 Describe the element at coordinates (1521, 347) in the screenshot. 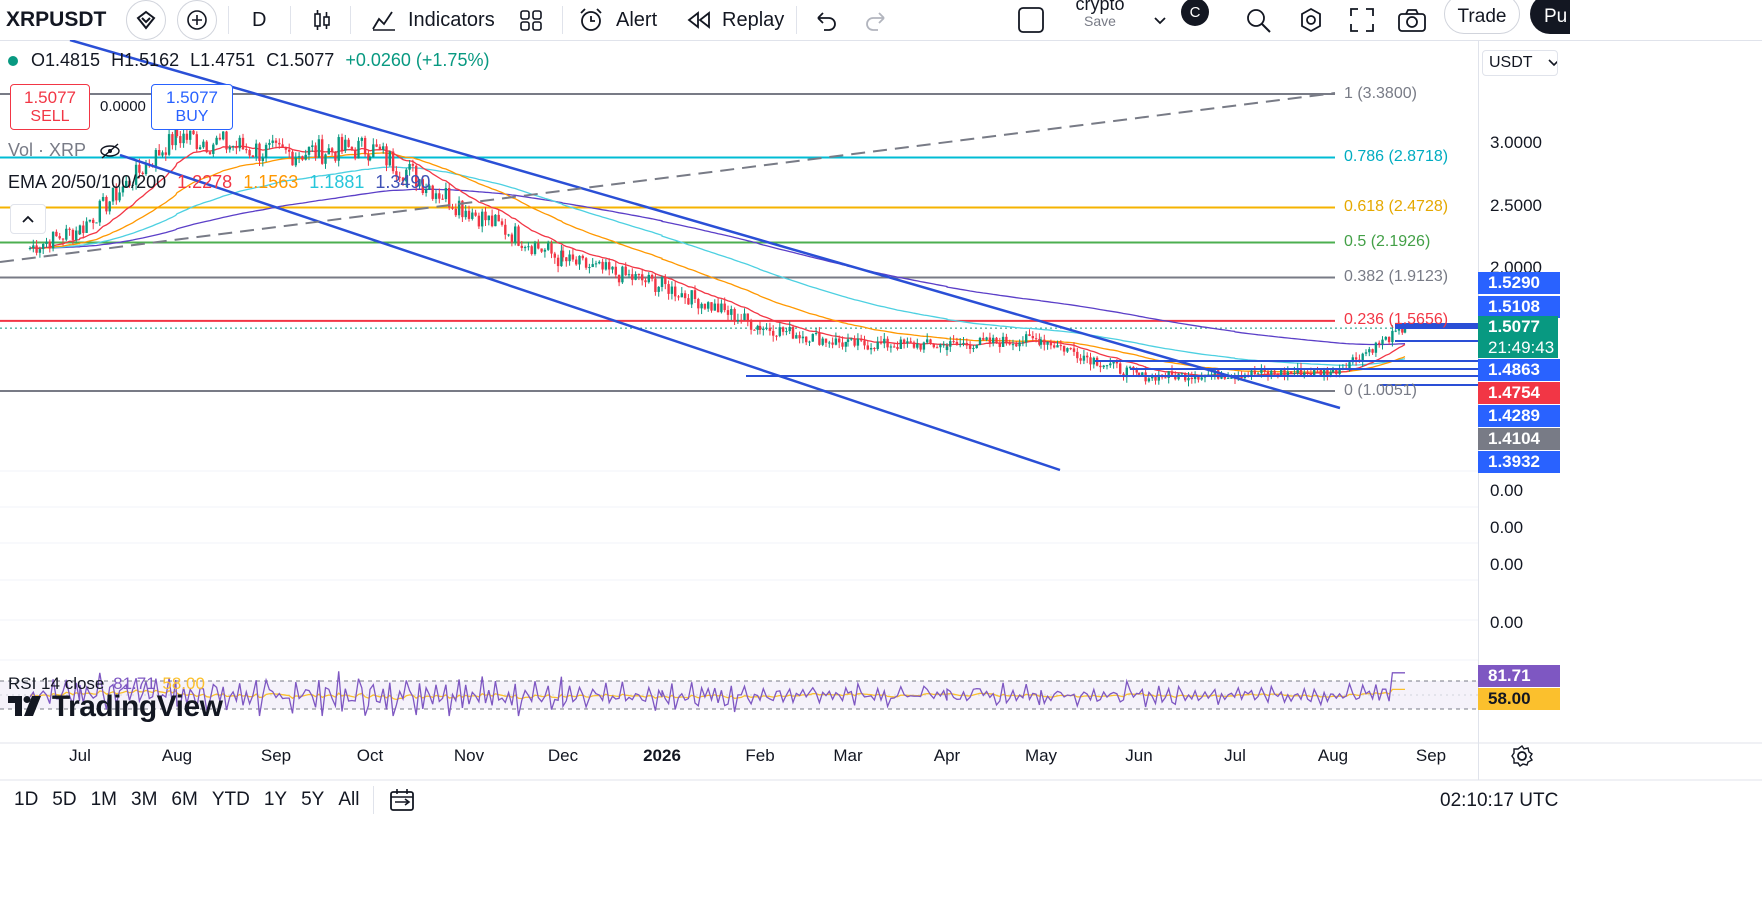

I see `bar-countdown: 21:49:43` at that location.